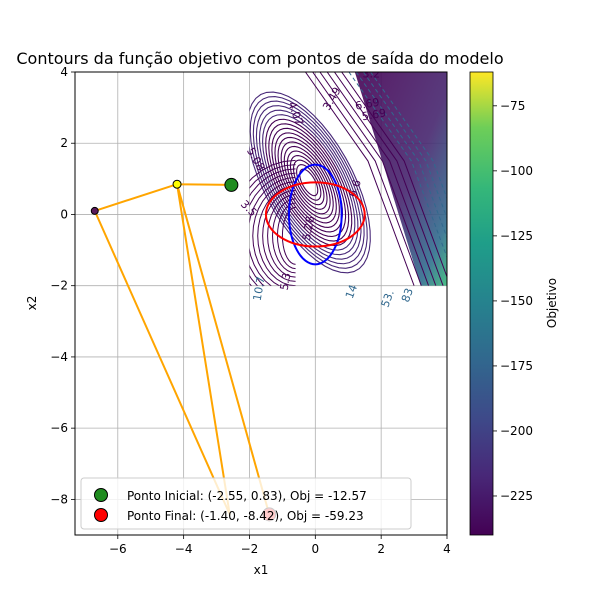  Describe the element at coordinates (381, 549) in the screenshot. I see `x-tick-label: 2` at that location.